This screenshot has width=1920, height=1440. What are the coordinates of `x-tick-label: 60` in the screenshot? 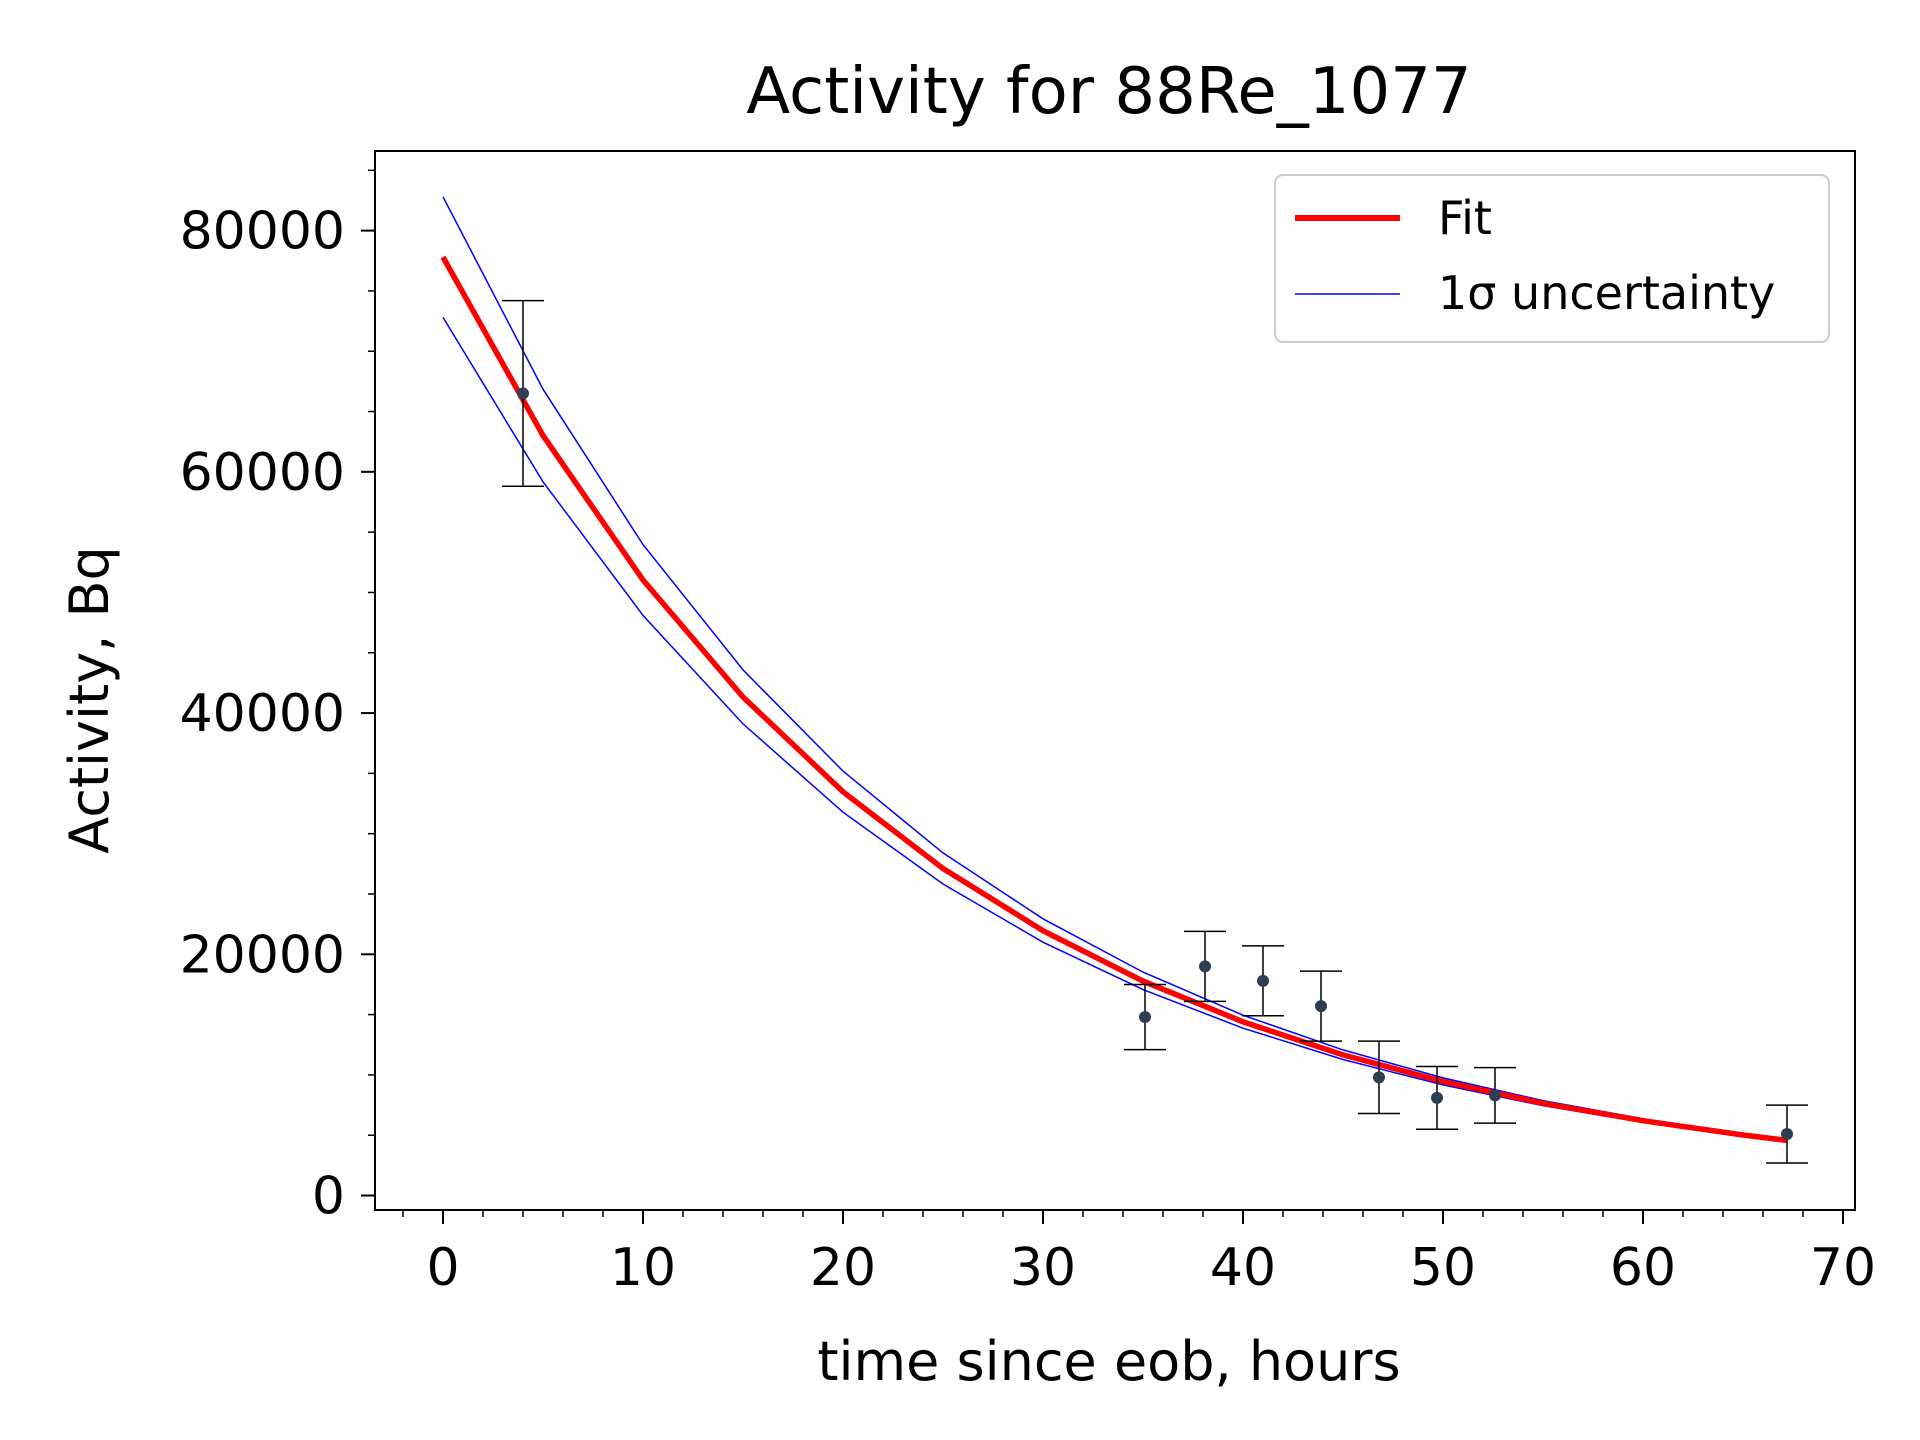 It's located at (1643, 1268).